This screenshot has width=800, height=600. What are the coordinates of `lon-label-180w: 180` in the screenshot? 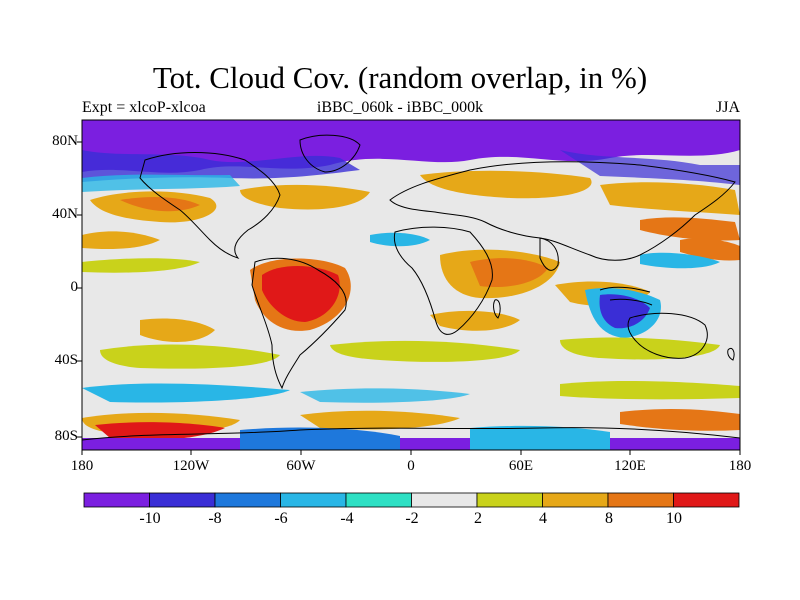 It's located at (82, 466).